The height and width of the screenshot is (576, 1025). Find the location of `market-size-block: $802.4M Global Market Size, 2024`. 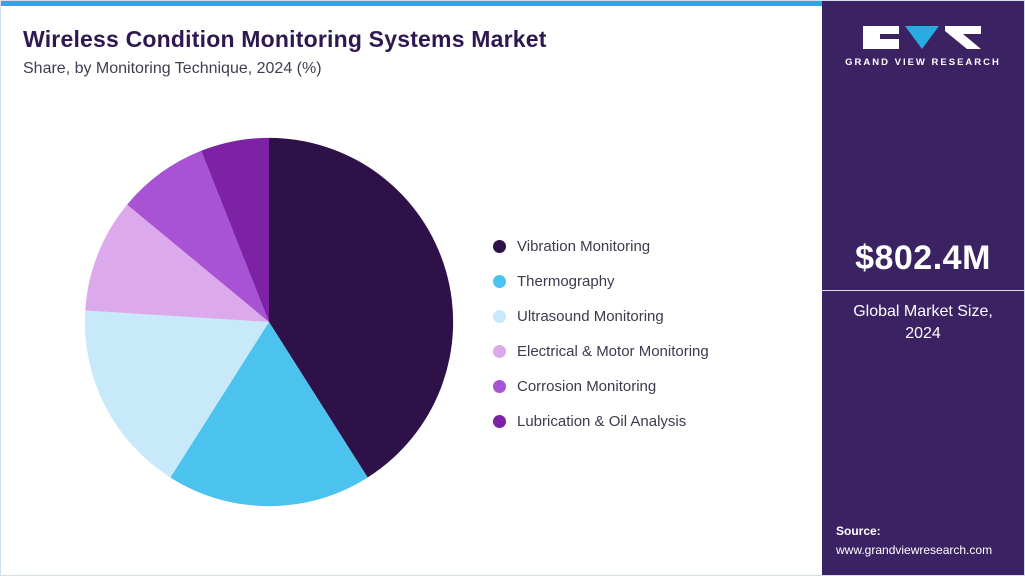

market-size-block: $802.4M Global Market Size, 2024 is located at coordinates (923, 291).